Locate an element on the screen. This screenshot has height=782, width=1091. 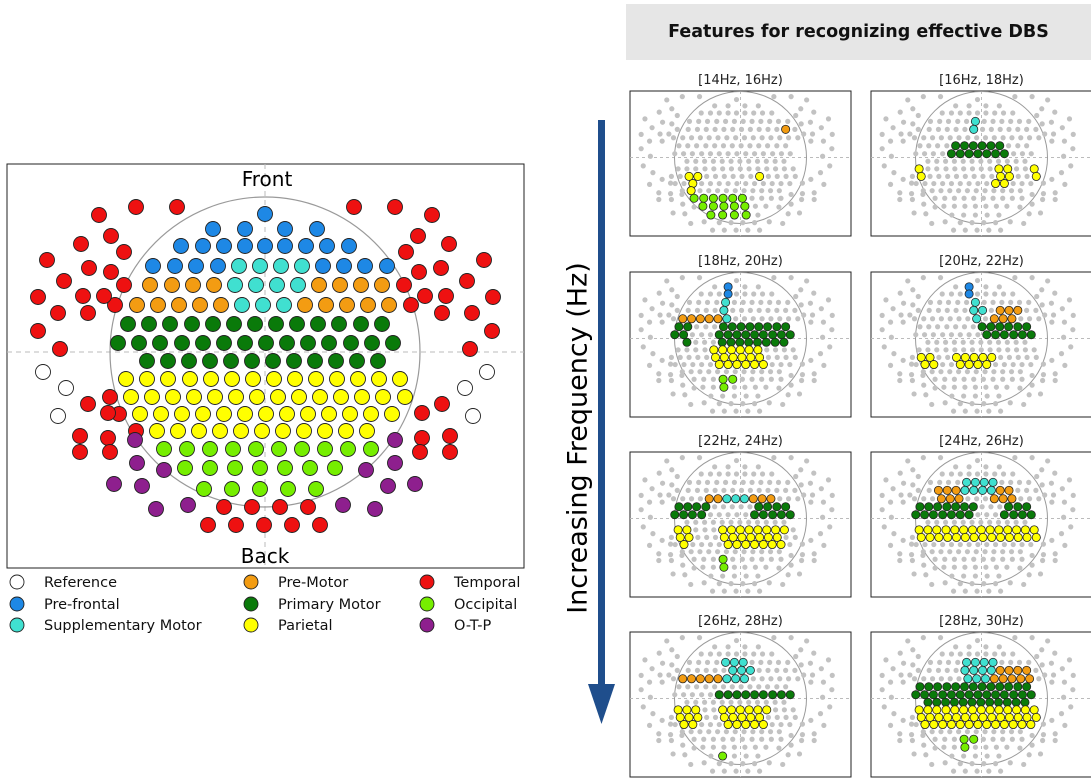
electrode-occipital is located at coordinates (204, 489).